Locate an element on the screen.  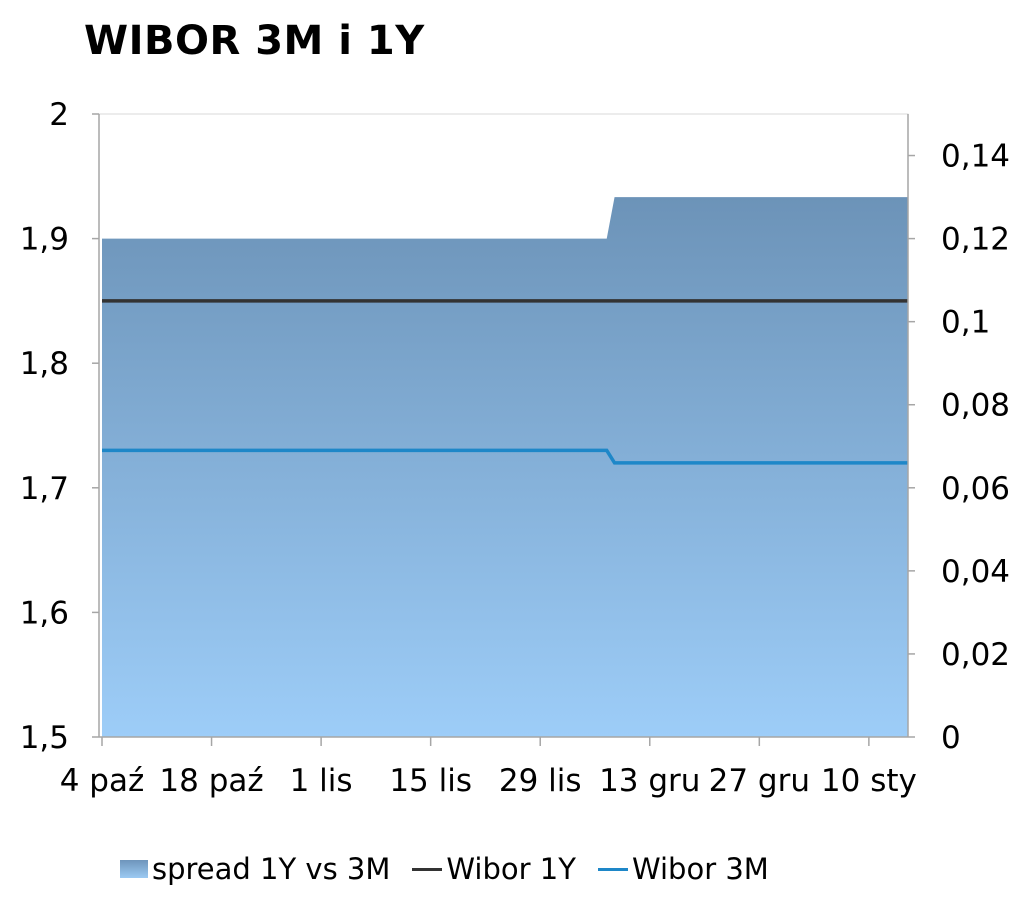
legend-item-wibor-3m: Wibor 3M is located at coordinates (672, 869).